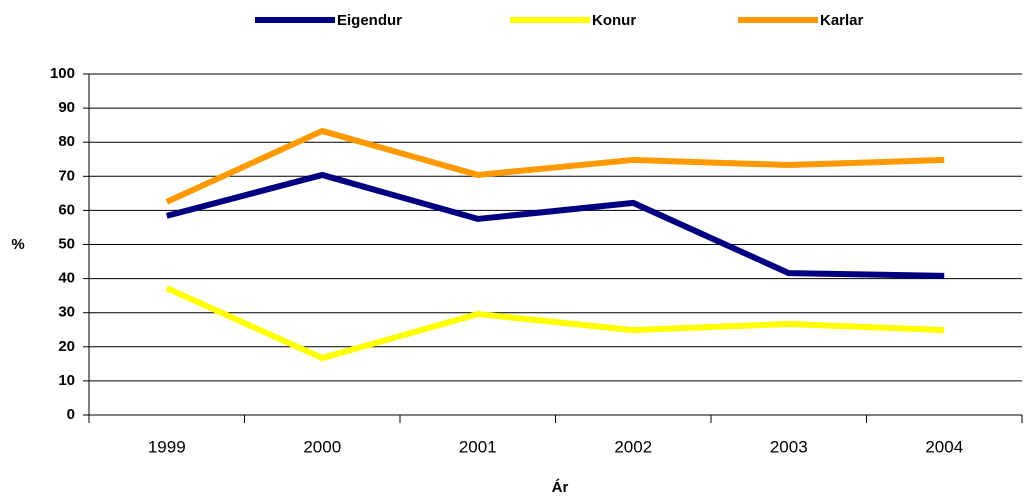  Describe the element at coordinates (71, 414) in the screenshot. I see `y-tick-label: 0` at that location.